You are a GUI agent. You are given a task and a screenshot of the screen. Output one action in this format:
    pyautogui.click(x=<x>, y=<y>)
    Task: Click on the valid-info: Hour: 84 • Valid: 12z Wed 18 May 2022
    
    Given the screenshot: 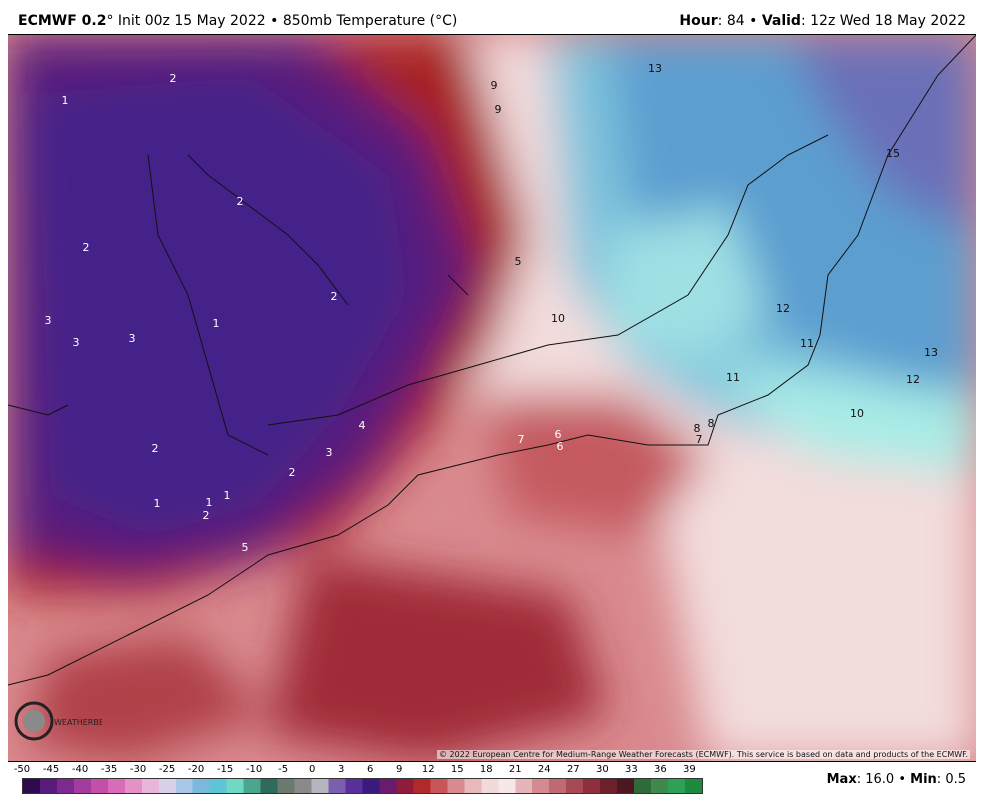 What is the action you would take?
    pyautogui.click(x=822, y=21)
    